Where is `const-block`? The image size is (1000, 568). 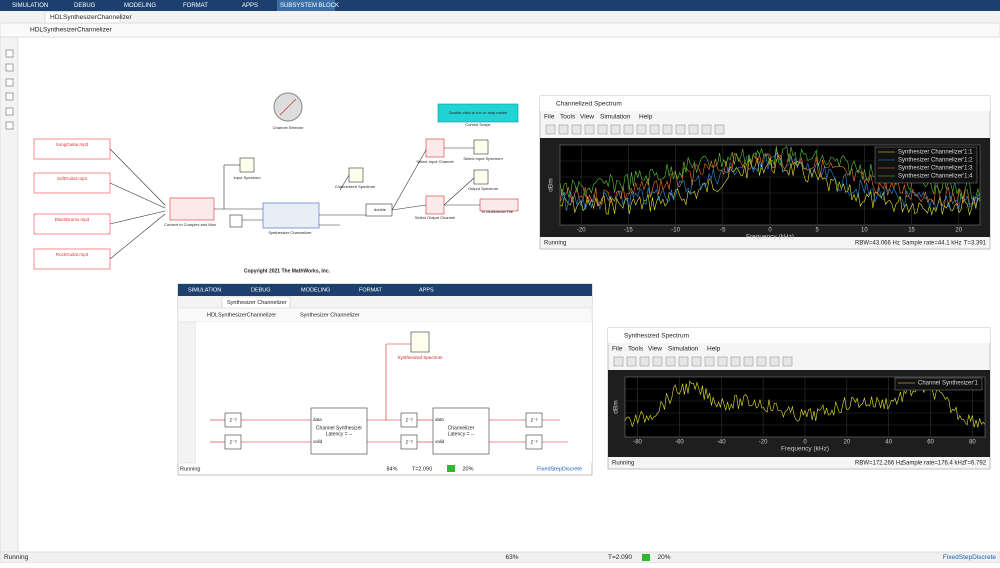
const-block is located at coordinates (236, 221).